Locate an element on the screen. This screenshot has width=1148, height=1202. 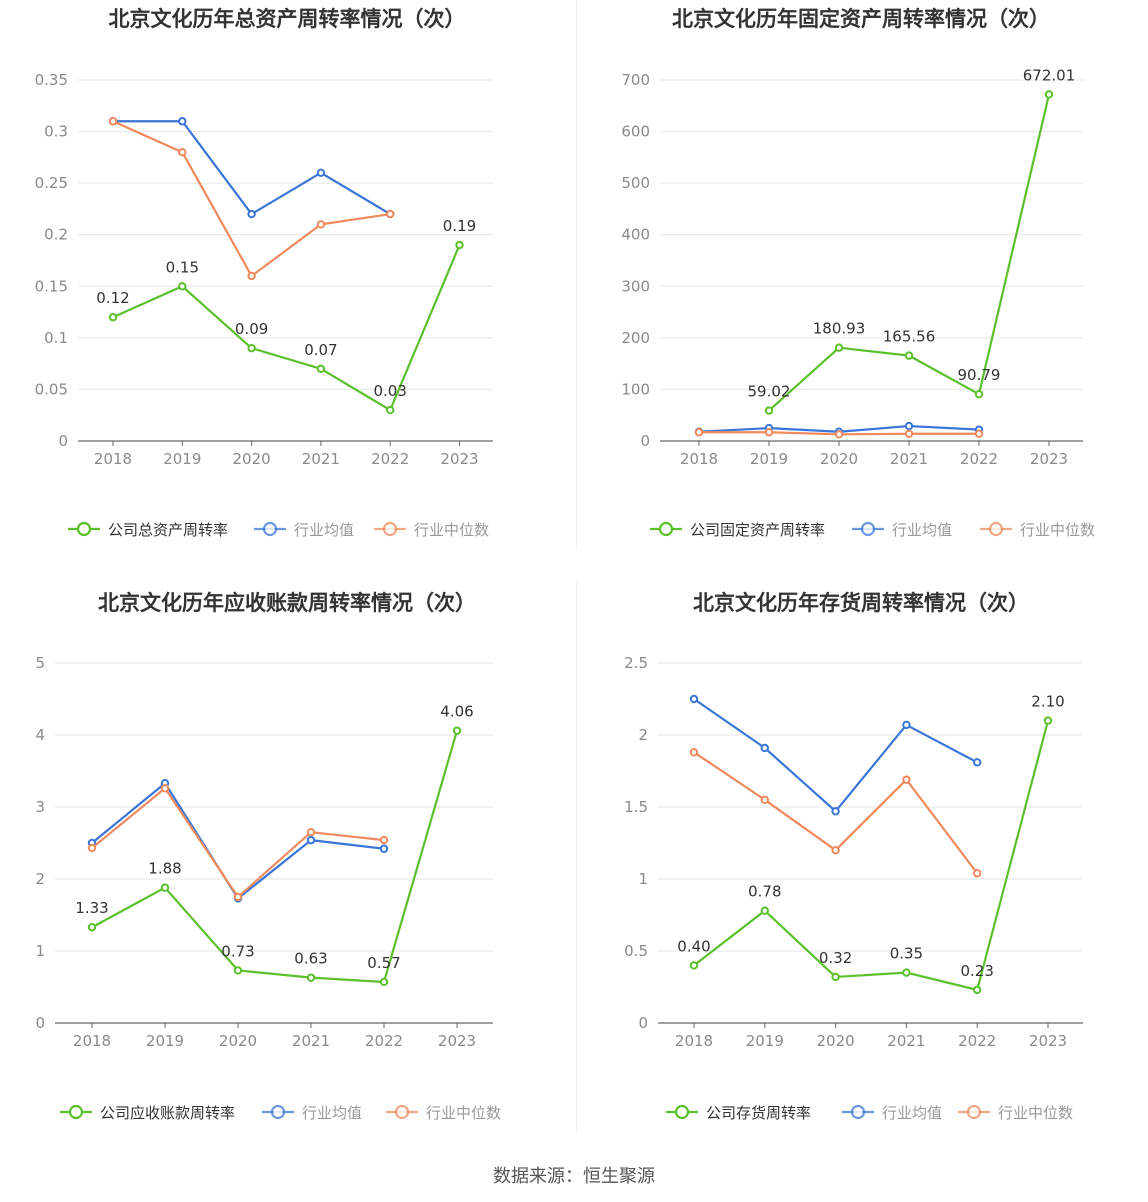
data-label: 0.63 is located at coordinates (310, 959).